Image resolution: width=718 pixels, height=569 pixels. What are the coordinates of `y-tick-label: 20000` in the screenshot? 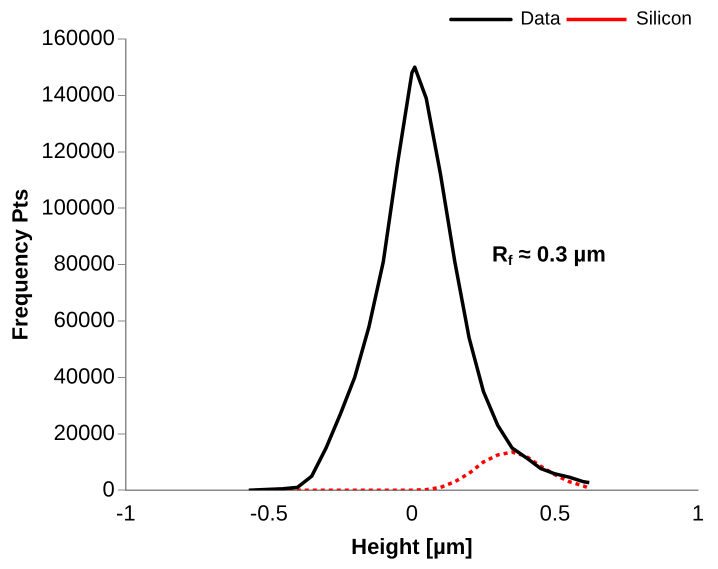 It's located at (84, 432).